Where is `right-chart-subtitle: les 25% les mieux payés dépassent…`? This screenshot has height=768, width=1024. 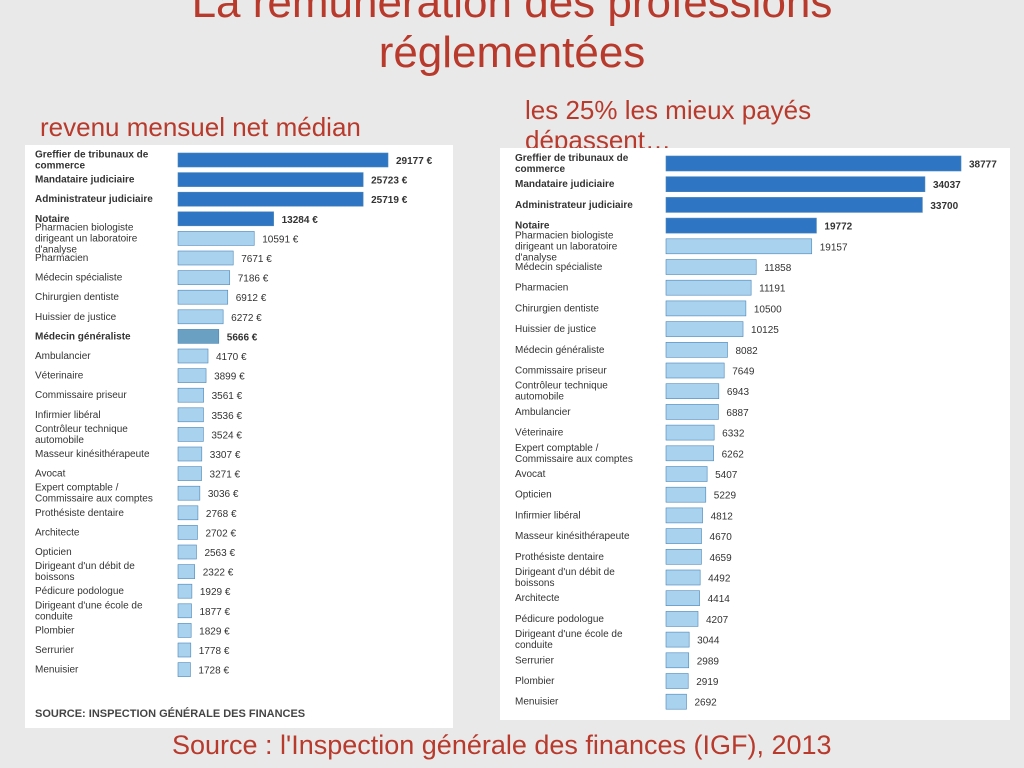
right-chart-subtitle: les 25% les mieux payés dépassent… is located at coordinates (668, 125).